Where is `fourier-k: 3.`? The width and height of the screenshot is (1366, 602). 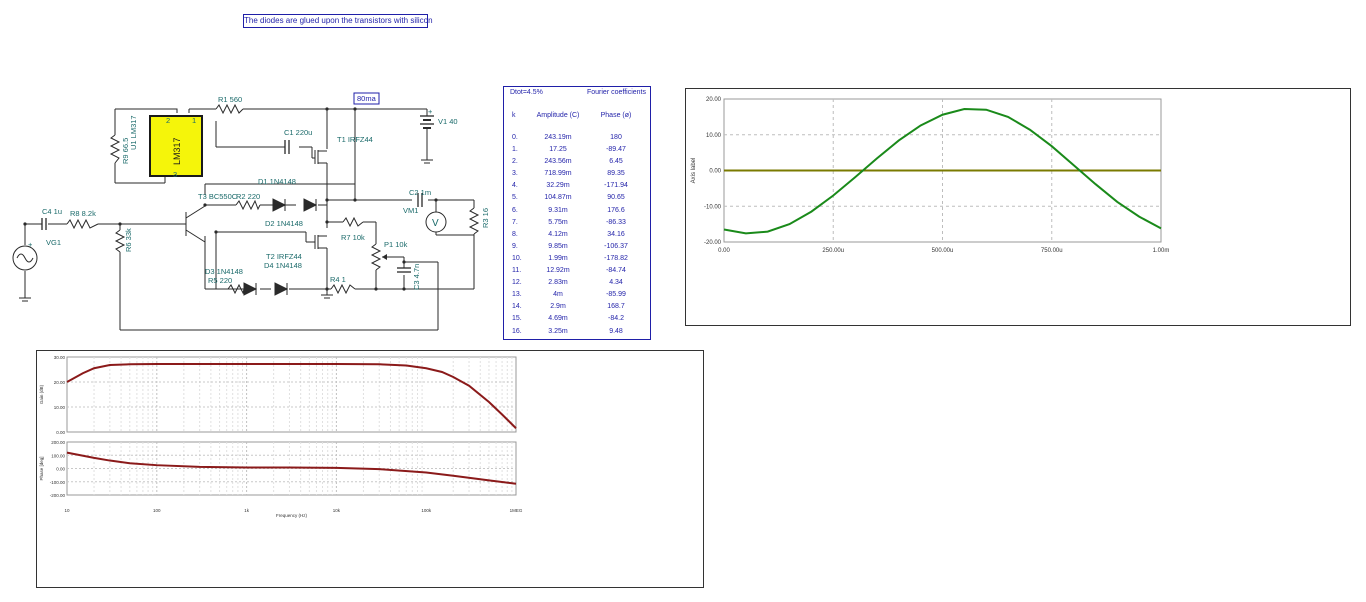
fourier-k: 3. is located at coordinates (515, 174).